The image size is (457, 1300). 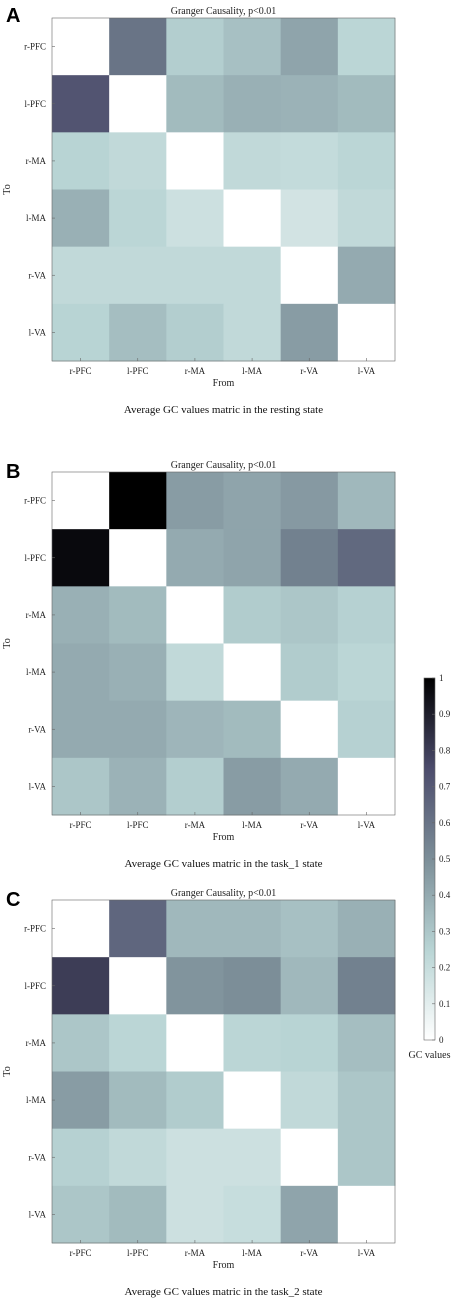 What do you see at coordinates (36, 615) in the screenshot?
I see `y-tick-label: r-MA` at bounding box center [36, 615].